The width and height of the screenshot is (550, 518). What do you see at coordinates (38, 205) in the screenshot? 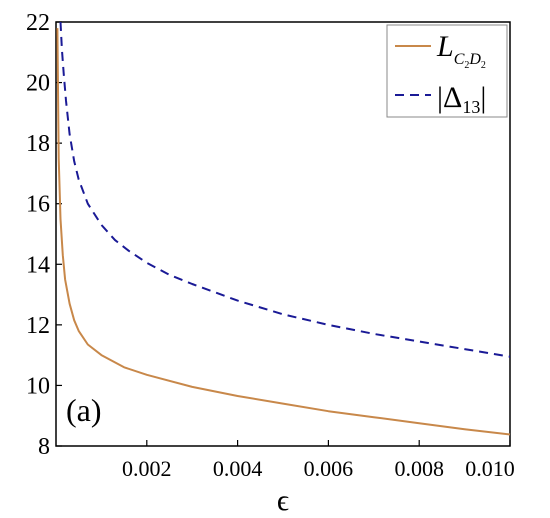
I see `y-tick-label: 16` at bounding box center [38, 205].